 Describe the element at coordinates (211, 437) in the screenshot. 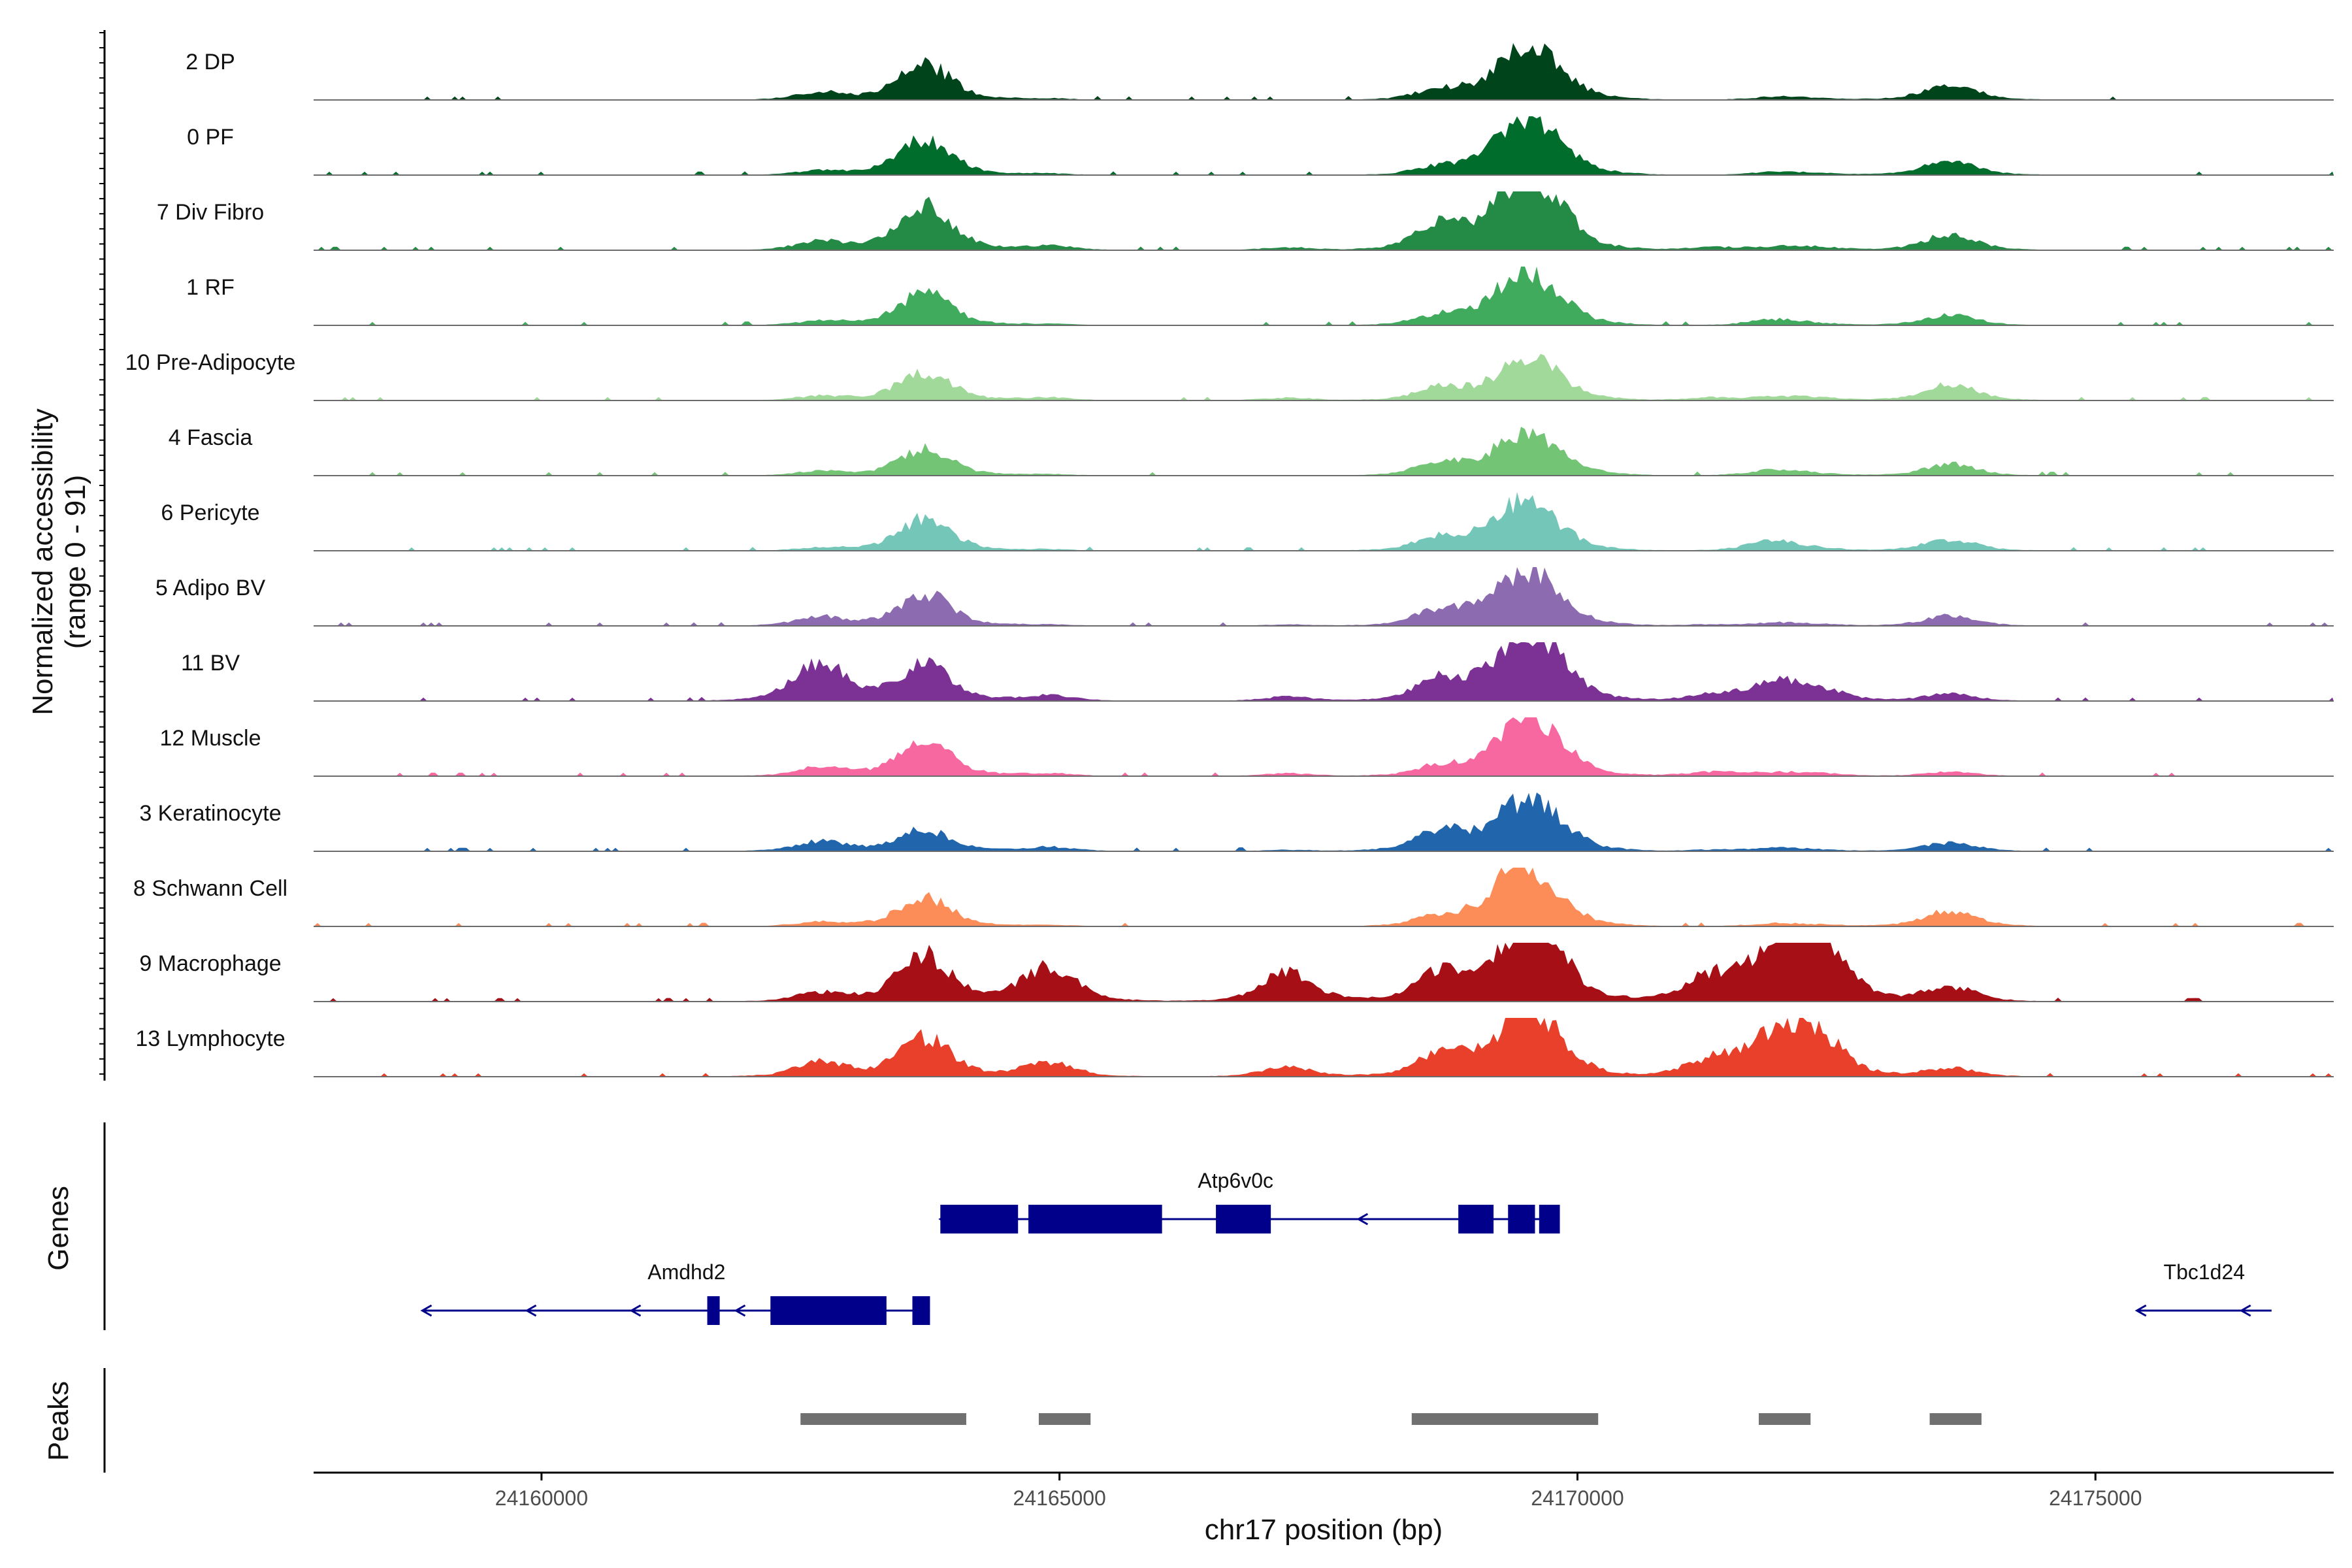

I see `track-label: 4 Fascia` at that location.